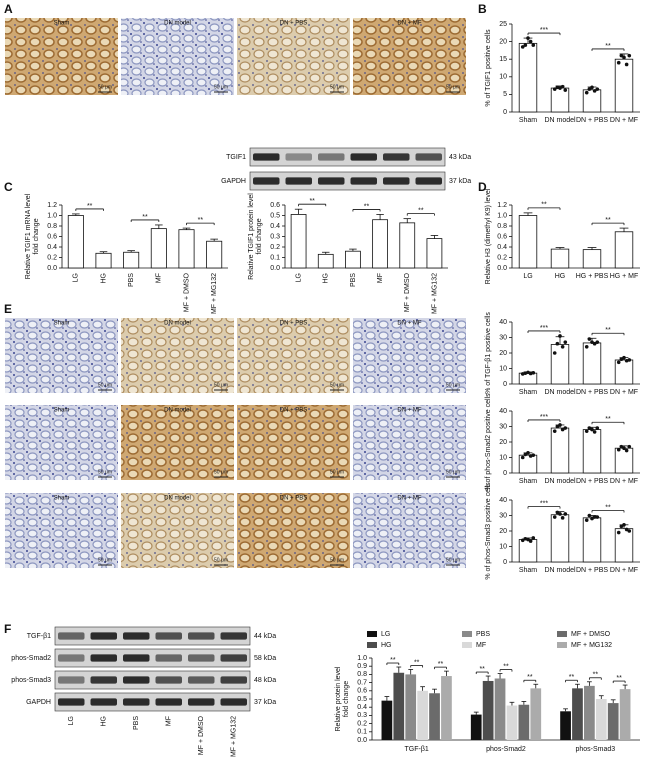 The width and height of the screenshot is (650, 763). I want to click on x-tick-label: DN model, so click(560, 392).